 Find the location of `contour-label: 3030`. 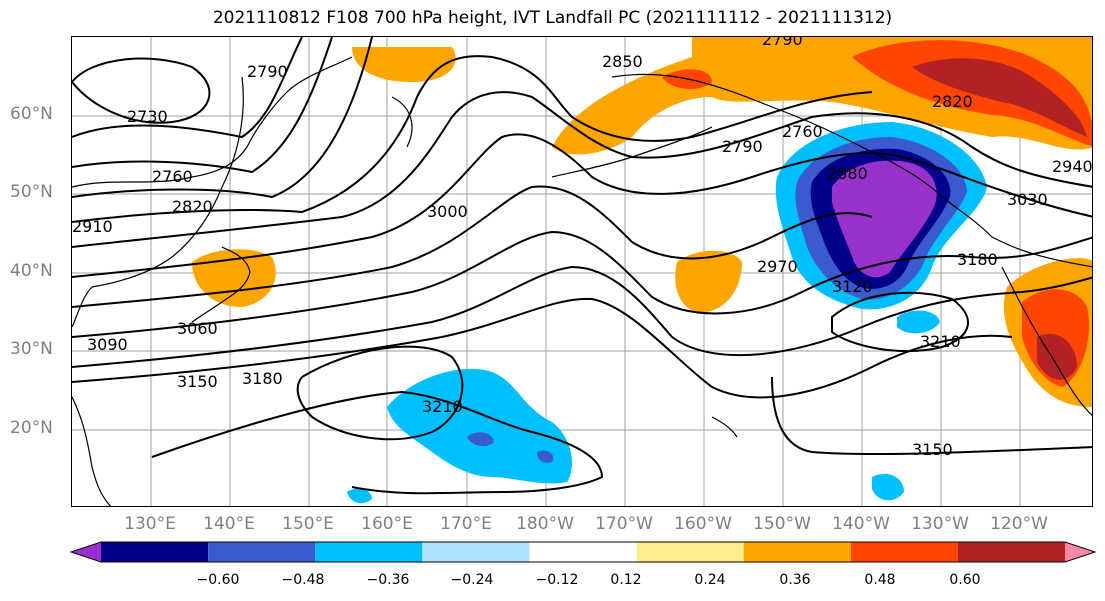

contour-label: 3030 is located at coordinates (1027, 199).